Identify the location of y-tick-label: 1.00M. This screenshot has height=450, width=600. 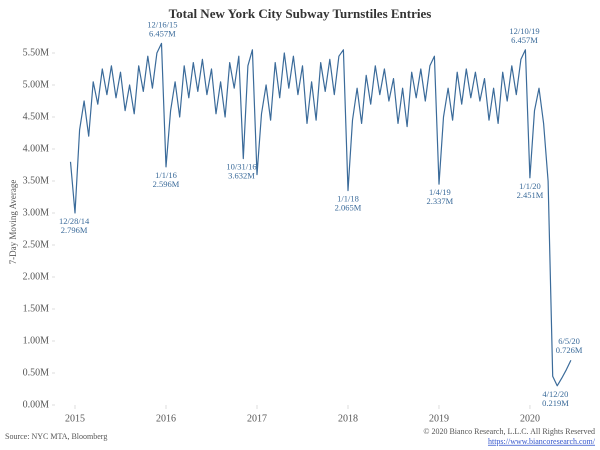
(36, 340).